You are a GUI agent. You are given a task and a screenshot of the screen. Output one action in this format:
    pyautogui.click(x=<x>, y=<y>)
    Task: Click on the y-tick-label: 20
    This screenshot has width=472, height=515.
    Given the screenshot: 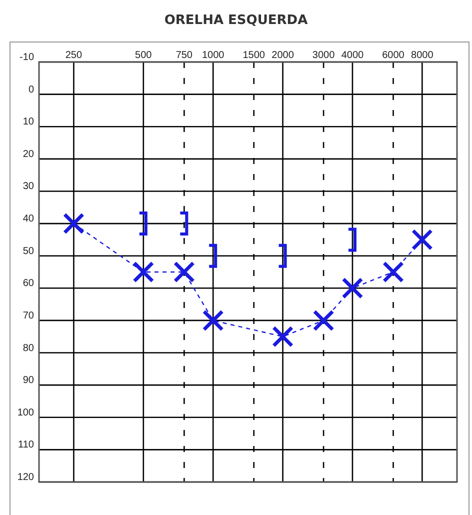 What is the action you would take?
    pyautogui.click(x=28, y=154)
    